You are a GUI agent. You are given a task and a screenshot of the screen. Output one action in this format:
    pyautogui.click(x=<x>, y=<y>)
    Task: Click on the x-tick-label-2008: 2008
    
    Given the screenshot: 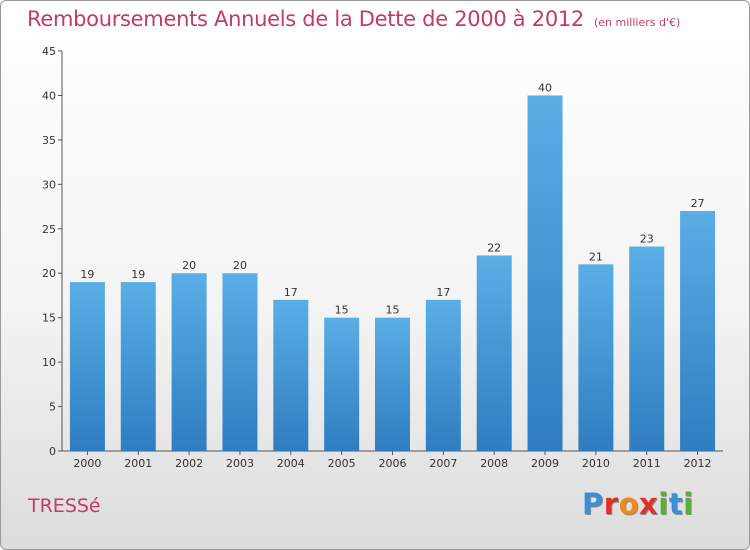 What is the action you would take?
    pyautogui.click(x=494, y=463)
    